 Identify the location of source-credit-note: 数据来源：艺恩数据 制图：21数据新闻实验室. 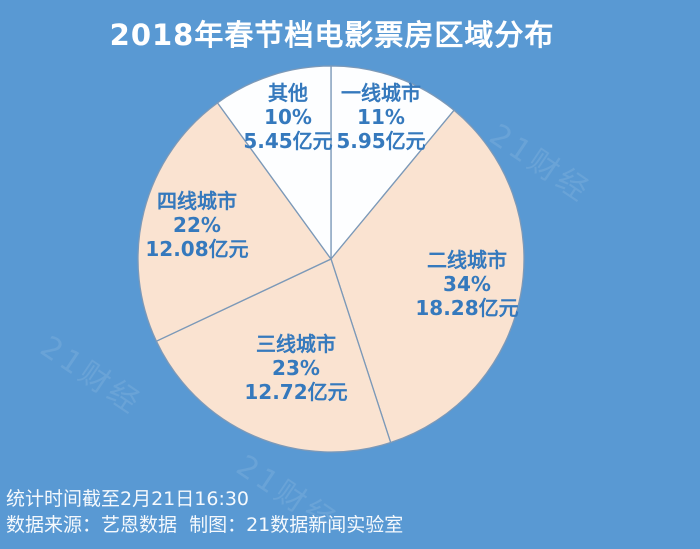
(205, 525).